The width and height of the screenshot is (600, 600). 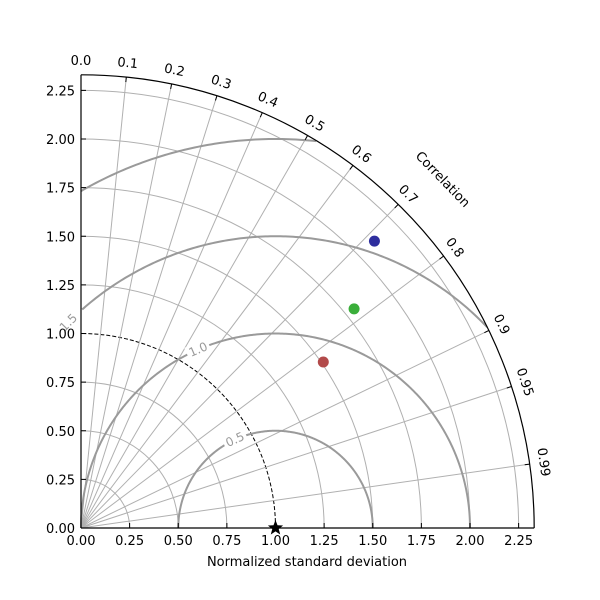 What do you see at coordinates (174, 70) in the screenshot?
I see `correlation-tick-label: 0.2` at bounding box center [174, 70].